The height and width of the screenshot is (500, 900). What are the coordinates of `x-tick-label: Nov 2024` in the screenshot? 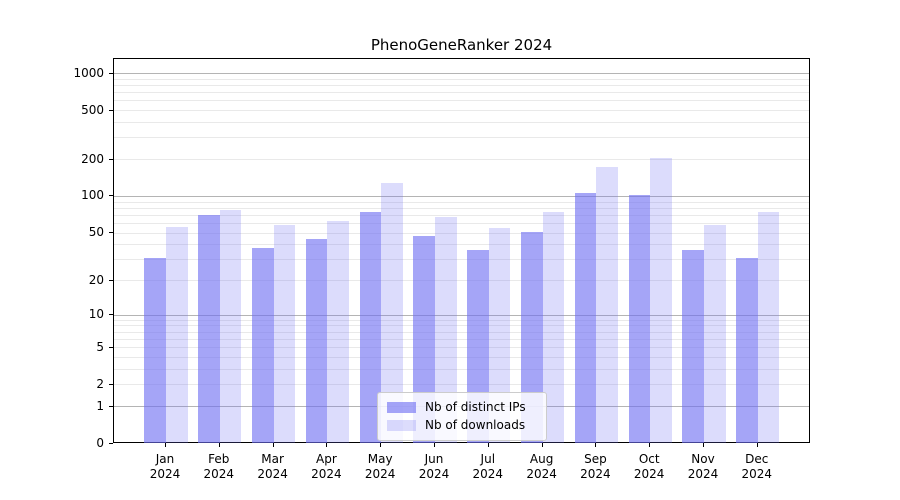 It's located at (703, 466).